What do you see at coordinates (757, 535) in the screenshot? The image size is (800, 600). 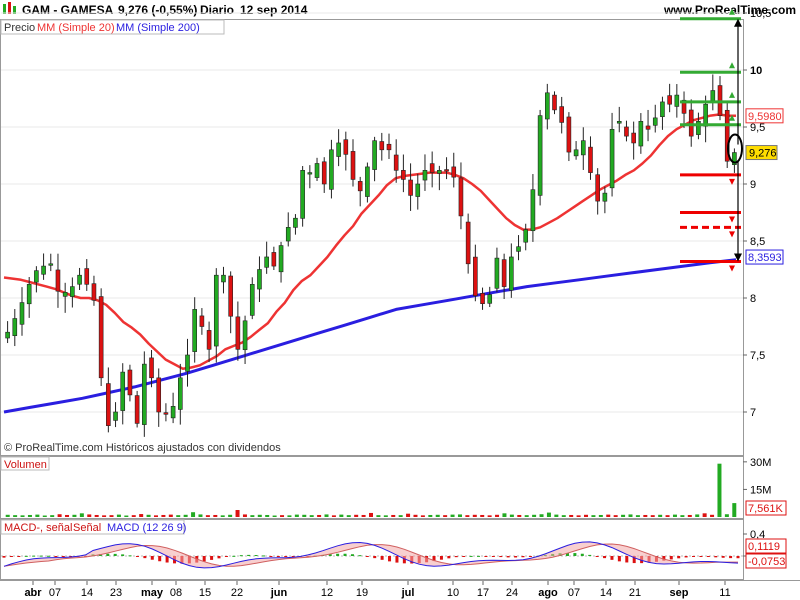 I see `macd-tick-label: 0,4` at bounding box center [757, 535].